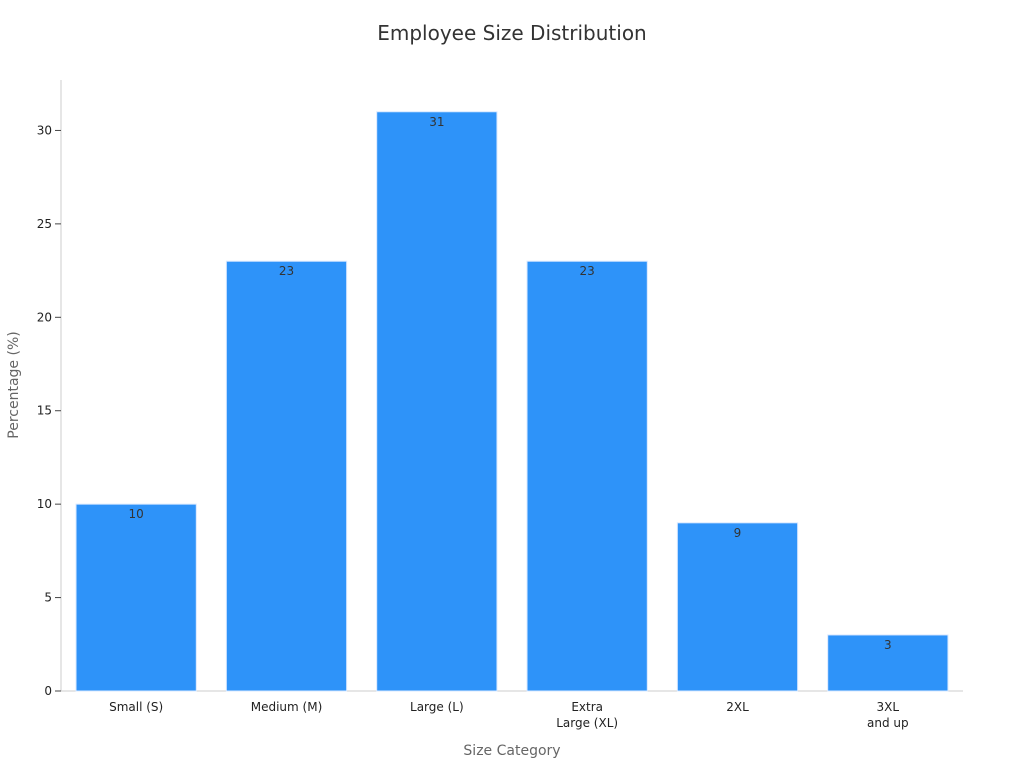  I want to click on x-tick-label: Large (L), so click(437, 707).